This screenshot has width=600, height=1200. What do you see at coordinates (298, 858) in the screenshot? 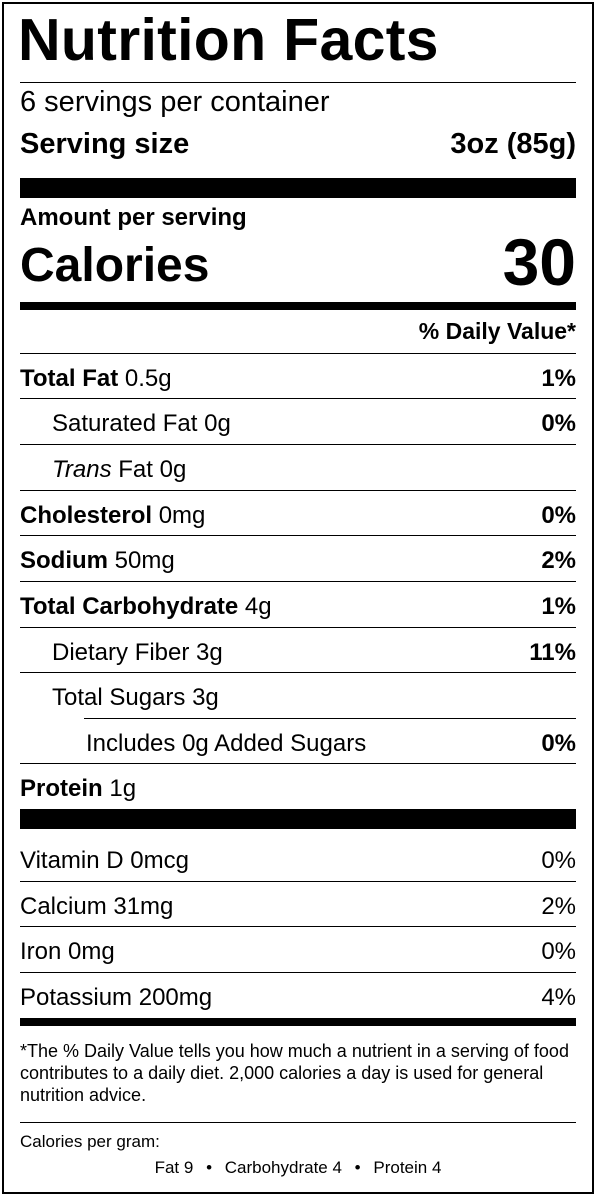
I see `vitamin-row-vitamin-d: Vitamin D 0mcg 0%` at bounding box center [298, 858].